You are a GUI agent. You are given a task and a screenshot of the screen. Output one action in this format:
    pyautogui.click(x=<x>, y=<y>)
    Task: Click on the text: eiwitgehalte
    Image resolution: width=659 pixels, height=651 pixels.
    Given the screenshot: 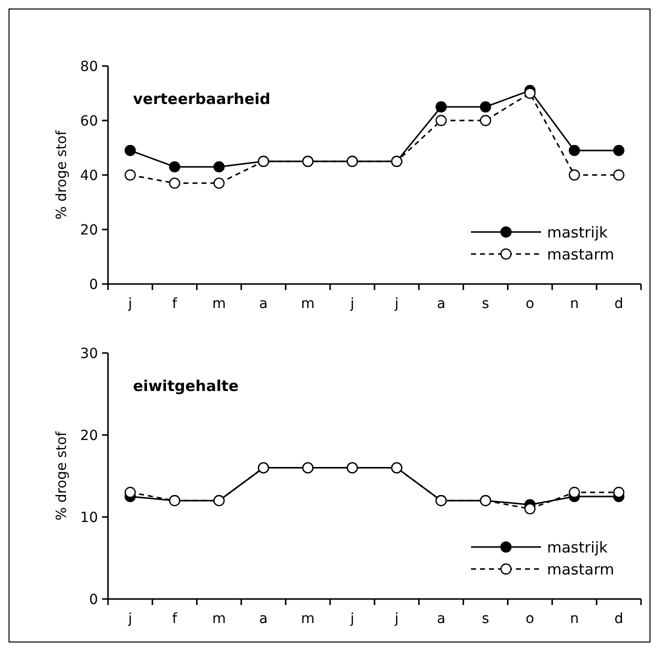 What is the action you would take?
    pyautogui.click(x=186, y=386)
    